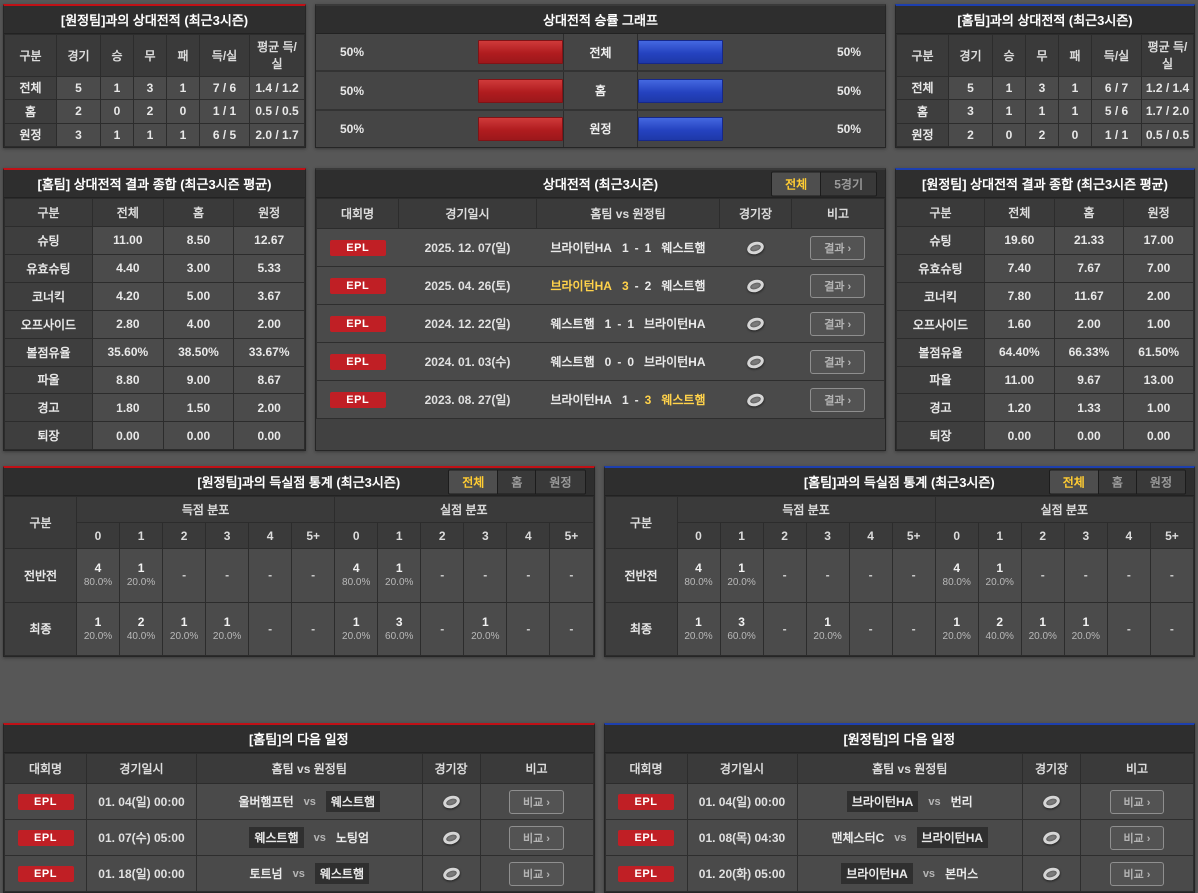 The image size is (1198, 893). I want to click on goal-stats-row: 전반전 4 80.0% 1 20.0% - - - -4 80.0% 1 20.0% - - - -, so click(899, 575).